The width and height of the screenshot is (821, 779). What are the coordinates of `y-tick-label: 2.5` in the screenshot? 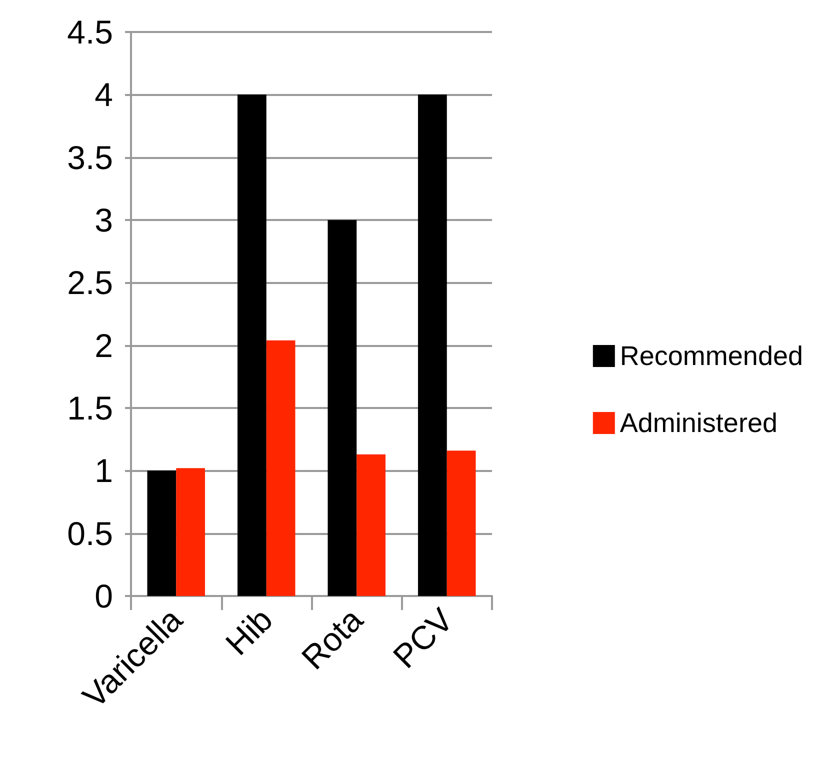 It's located at (90, 283).